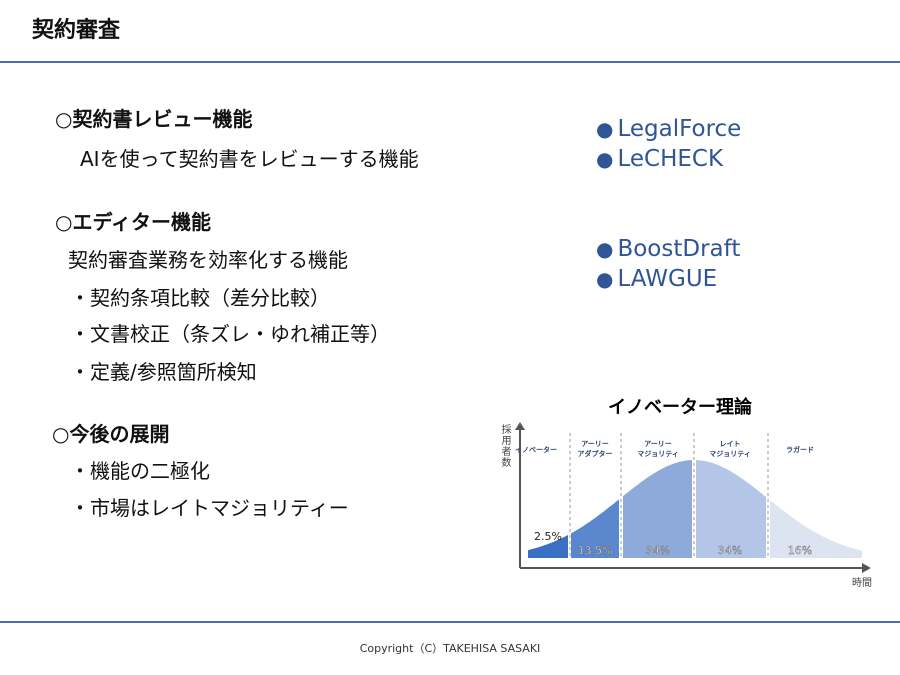  I want to click on header-divider, so click(450, 62).